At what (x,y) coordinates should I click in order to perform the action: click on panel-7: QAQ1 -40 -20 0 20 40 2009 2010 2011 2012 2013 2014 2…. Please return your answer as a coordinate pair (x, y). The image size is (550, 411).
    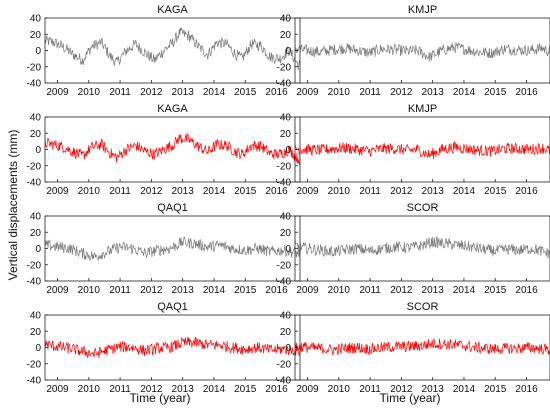
    Looking at the image, I should click on (164, 348).